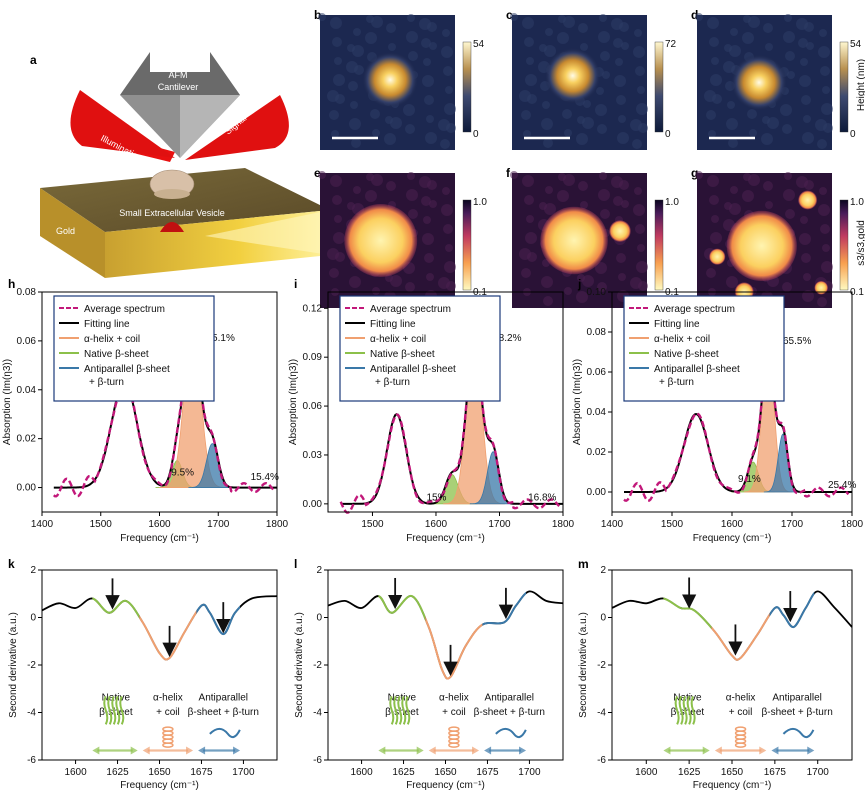 This screenshot has height=798, width=865. I want to click on vesicle-blob, so click(761, 245).